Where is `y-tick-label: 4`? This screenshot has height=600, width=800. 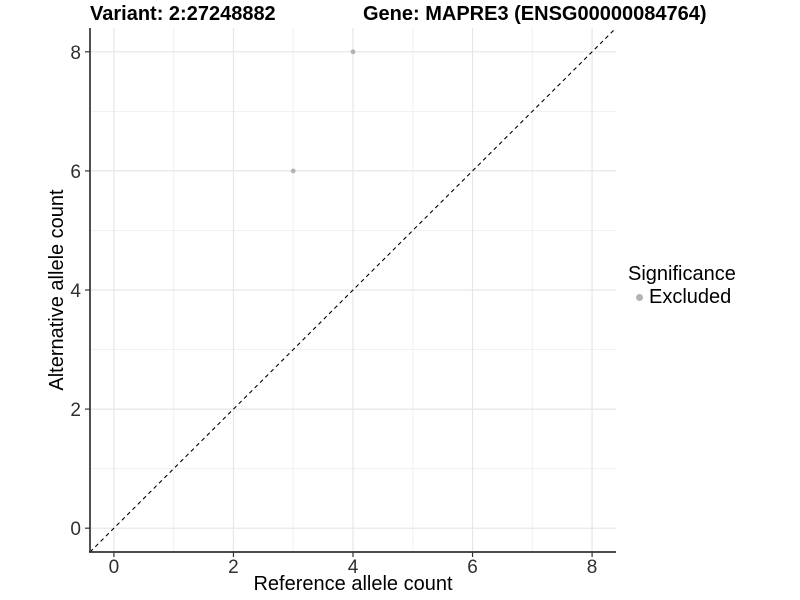
y-tick-label: 4 is located at coordinates (75, 291).